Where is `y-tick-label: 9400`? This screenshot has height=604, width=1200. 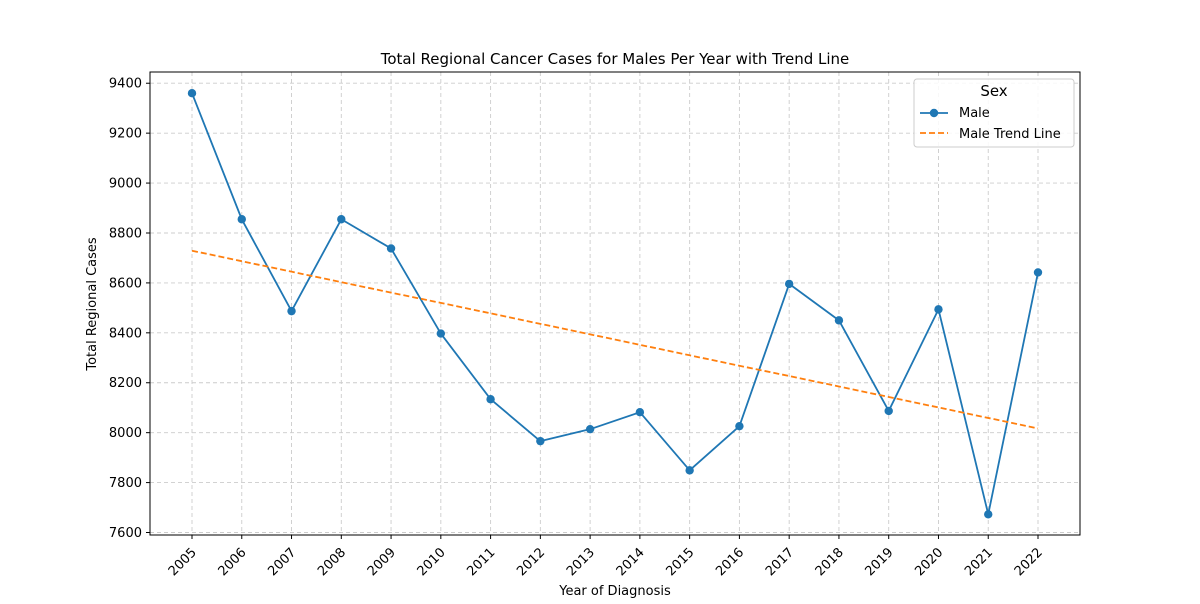 y-tick-label: 9400 is located at coordinates (125, 84).